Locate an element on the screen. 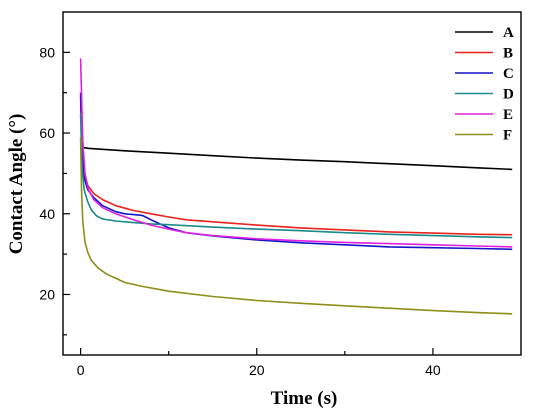  legend-label-c: C is located at coordinates (508, 74).